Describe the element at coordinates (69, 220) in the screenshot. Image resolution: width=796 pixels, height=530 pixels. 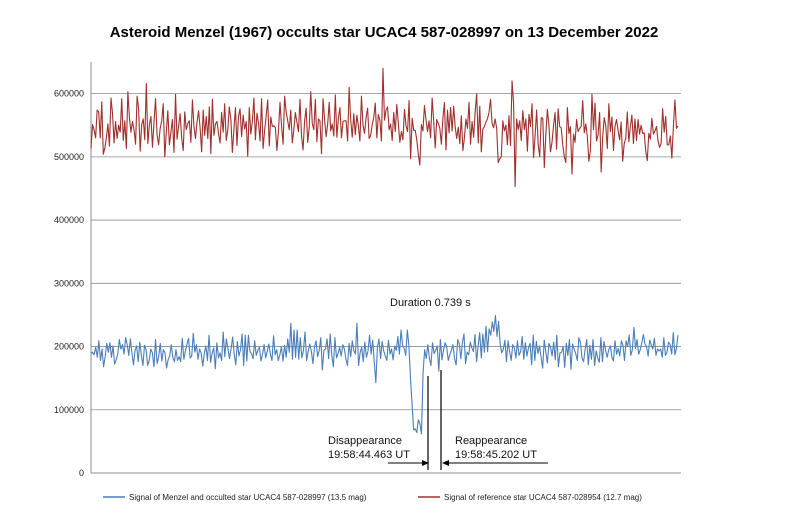
I see `y-tick-label: 400000` at that location.